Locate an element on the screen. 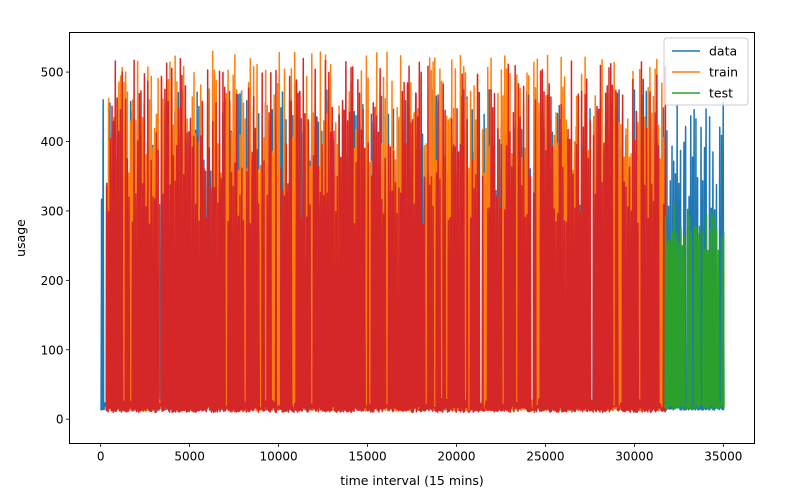 This screenshot has width=803, height=499. y-tick-label: 0 is located at coordinates (60, 420).